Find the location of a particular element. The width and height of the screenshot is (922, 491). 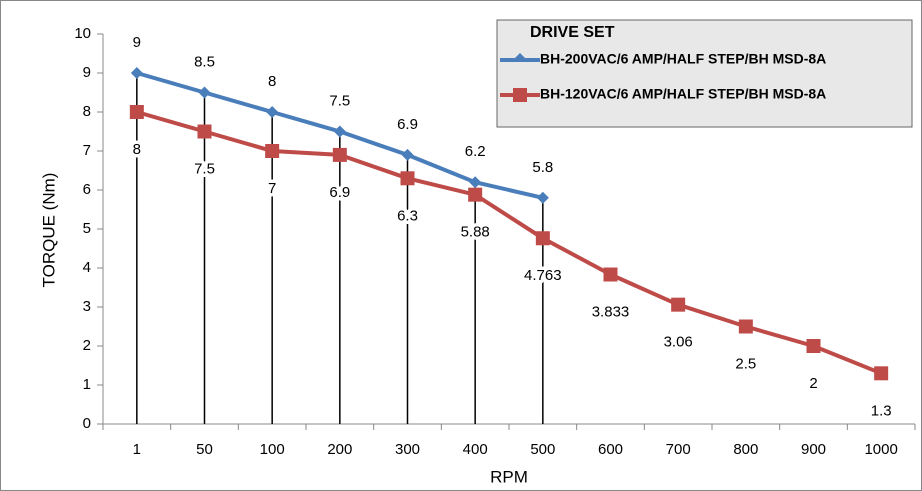

legend-label: BH-120VAC/6 AMP/HALF STEP/BH MSD-8A is located at coordinates (683, 94).